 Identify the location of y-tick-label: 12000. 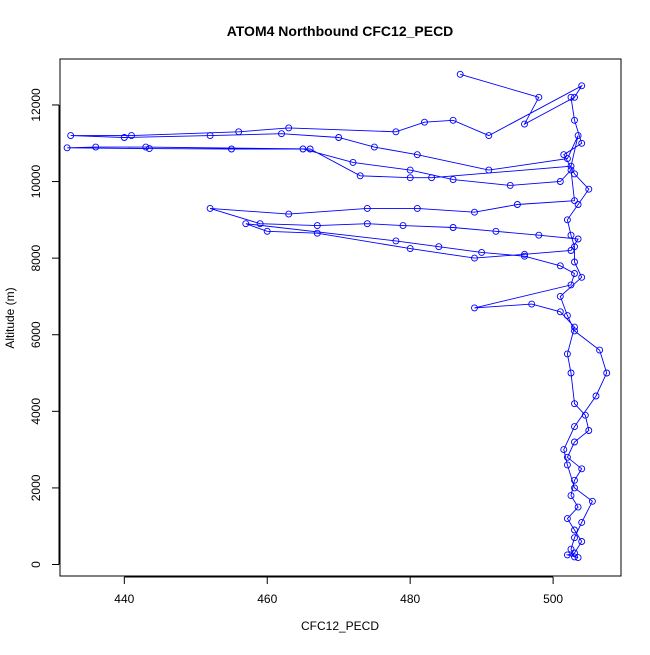
(36, 105).